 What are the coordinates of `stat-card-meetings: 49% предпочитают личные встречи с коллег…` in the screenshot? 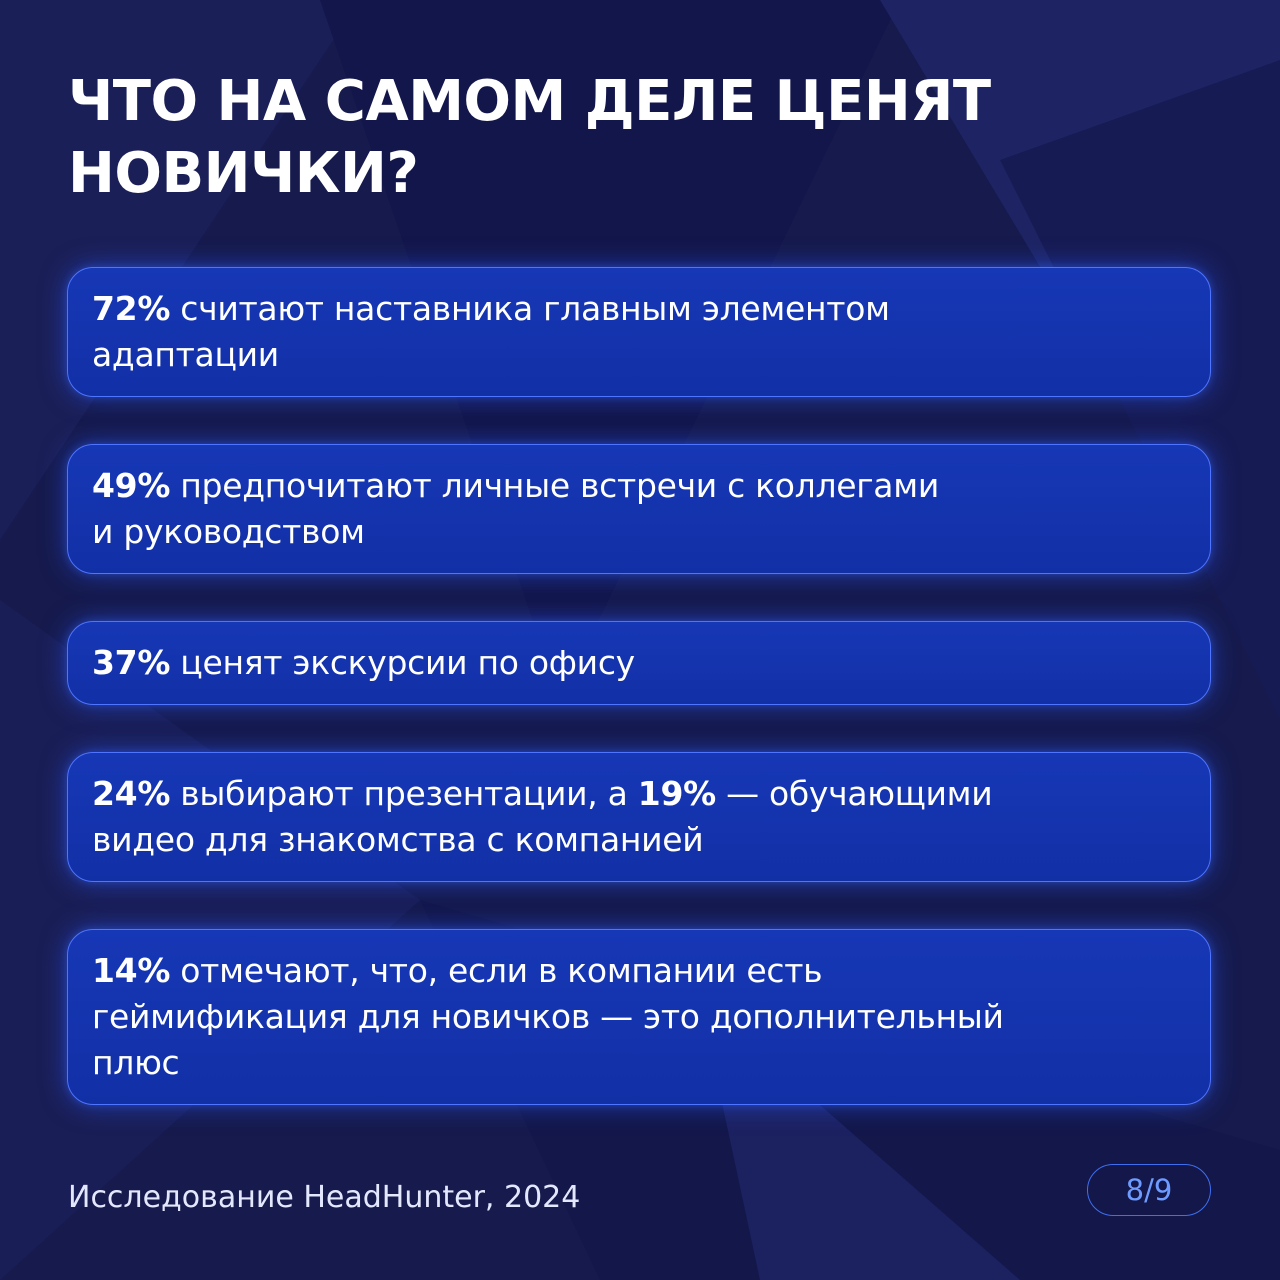 It's located at (639, 509).